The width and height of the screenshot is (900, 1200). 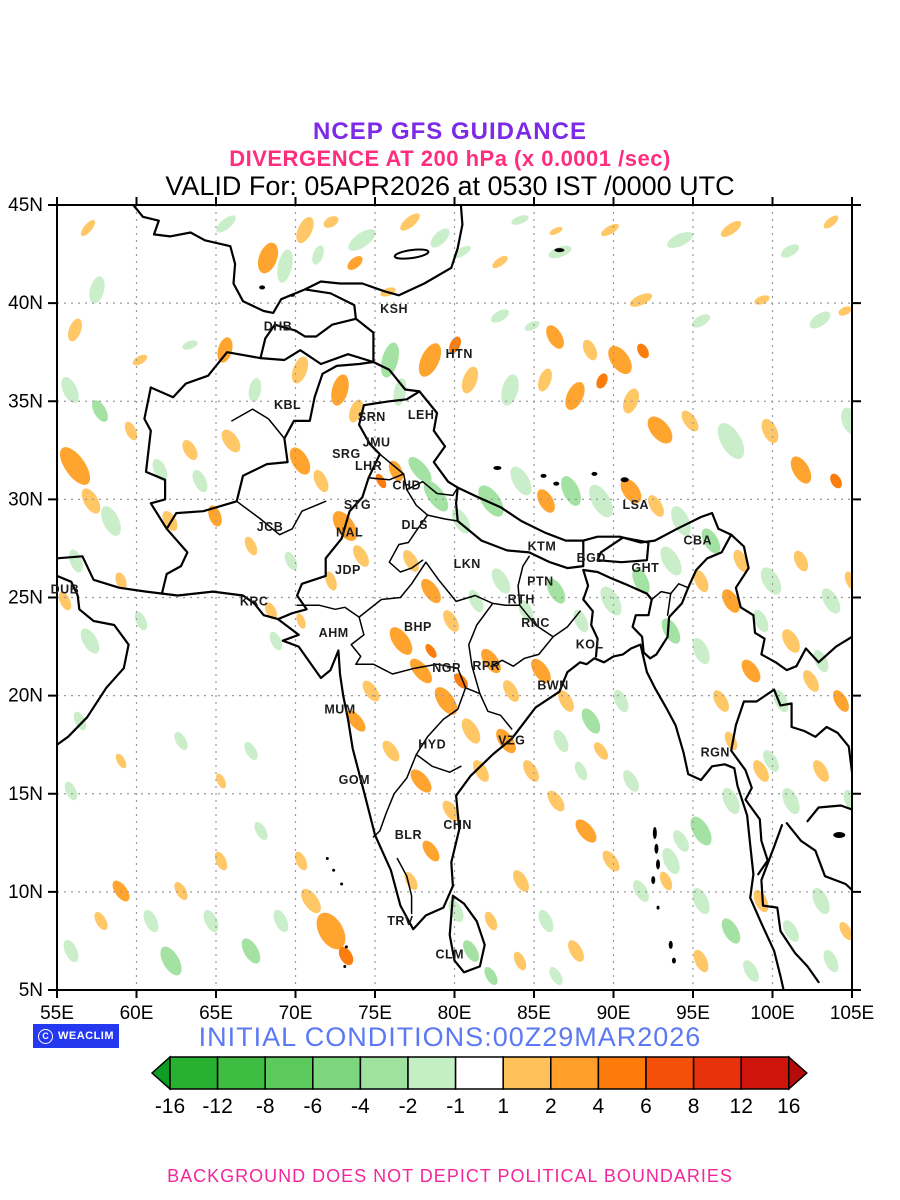 I want to click on lon-axis-label: 85E, so click(x=534, y=1013).